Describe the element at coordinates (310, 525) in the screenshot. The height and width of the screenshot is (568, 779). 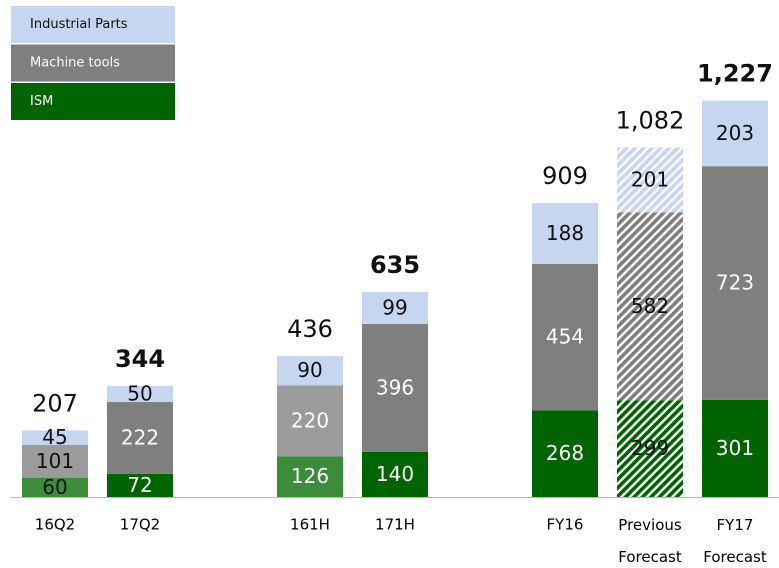
I see `x-tick-label: 161H` at that location.